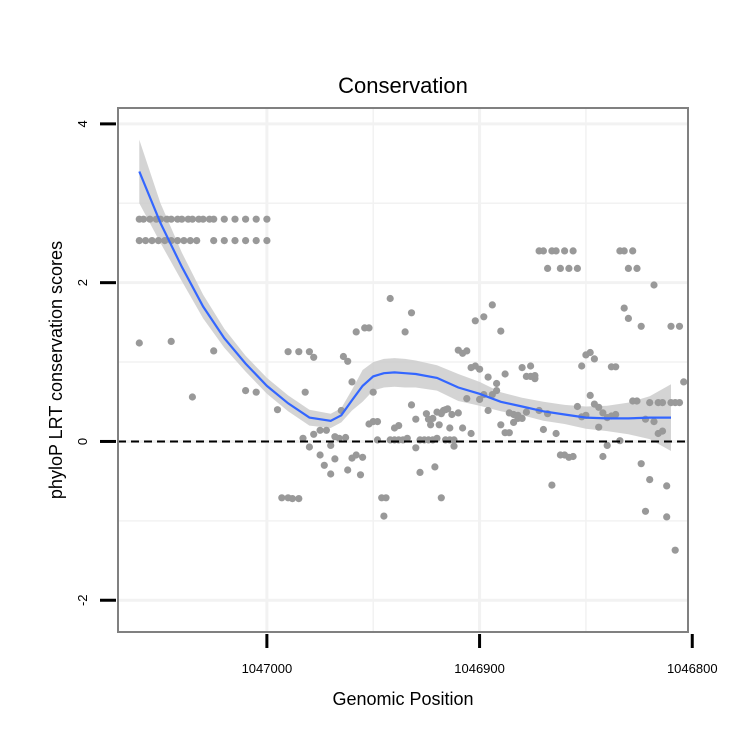 This screenshot has width=750, height=750. Describe the element at coordinates (82, 600) in the screenshot. I see `y-tick-label: -2` at that location.